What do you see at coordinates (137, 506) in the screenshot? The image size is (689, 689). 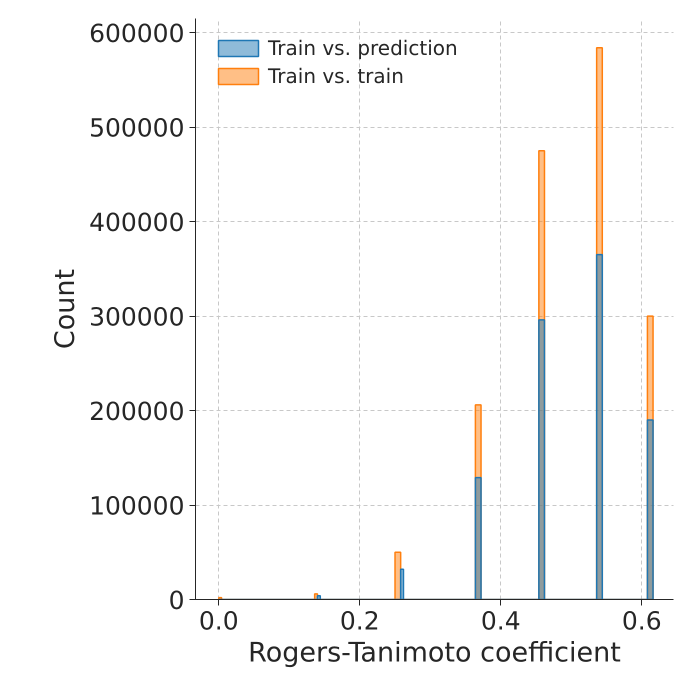 I see `y-tick-label: 100000` at bounding box center [137, 506].